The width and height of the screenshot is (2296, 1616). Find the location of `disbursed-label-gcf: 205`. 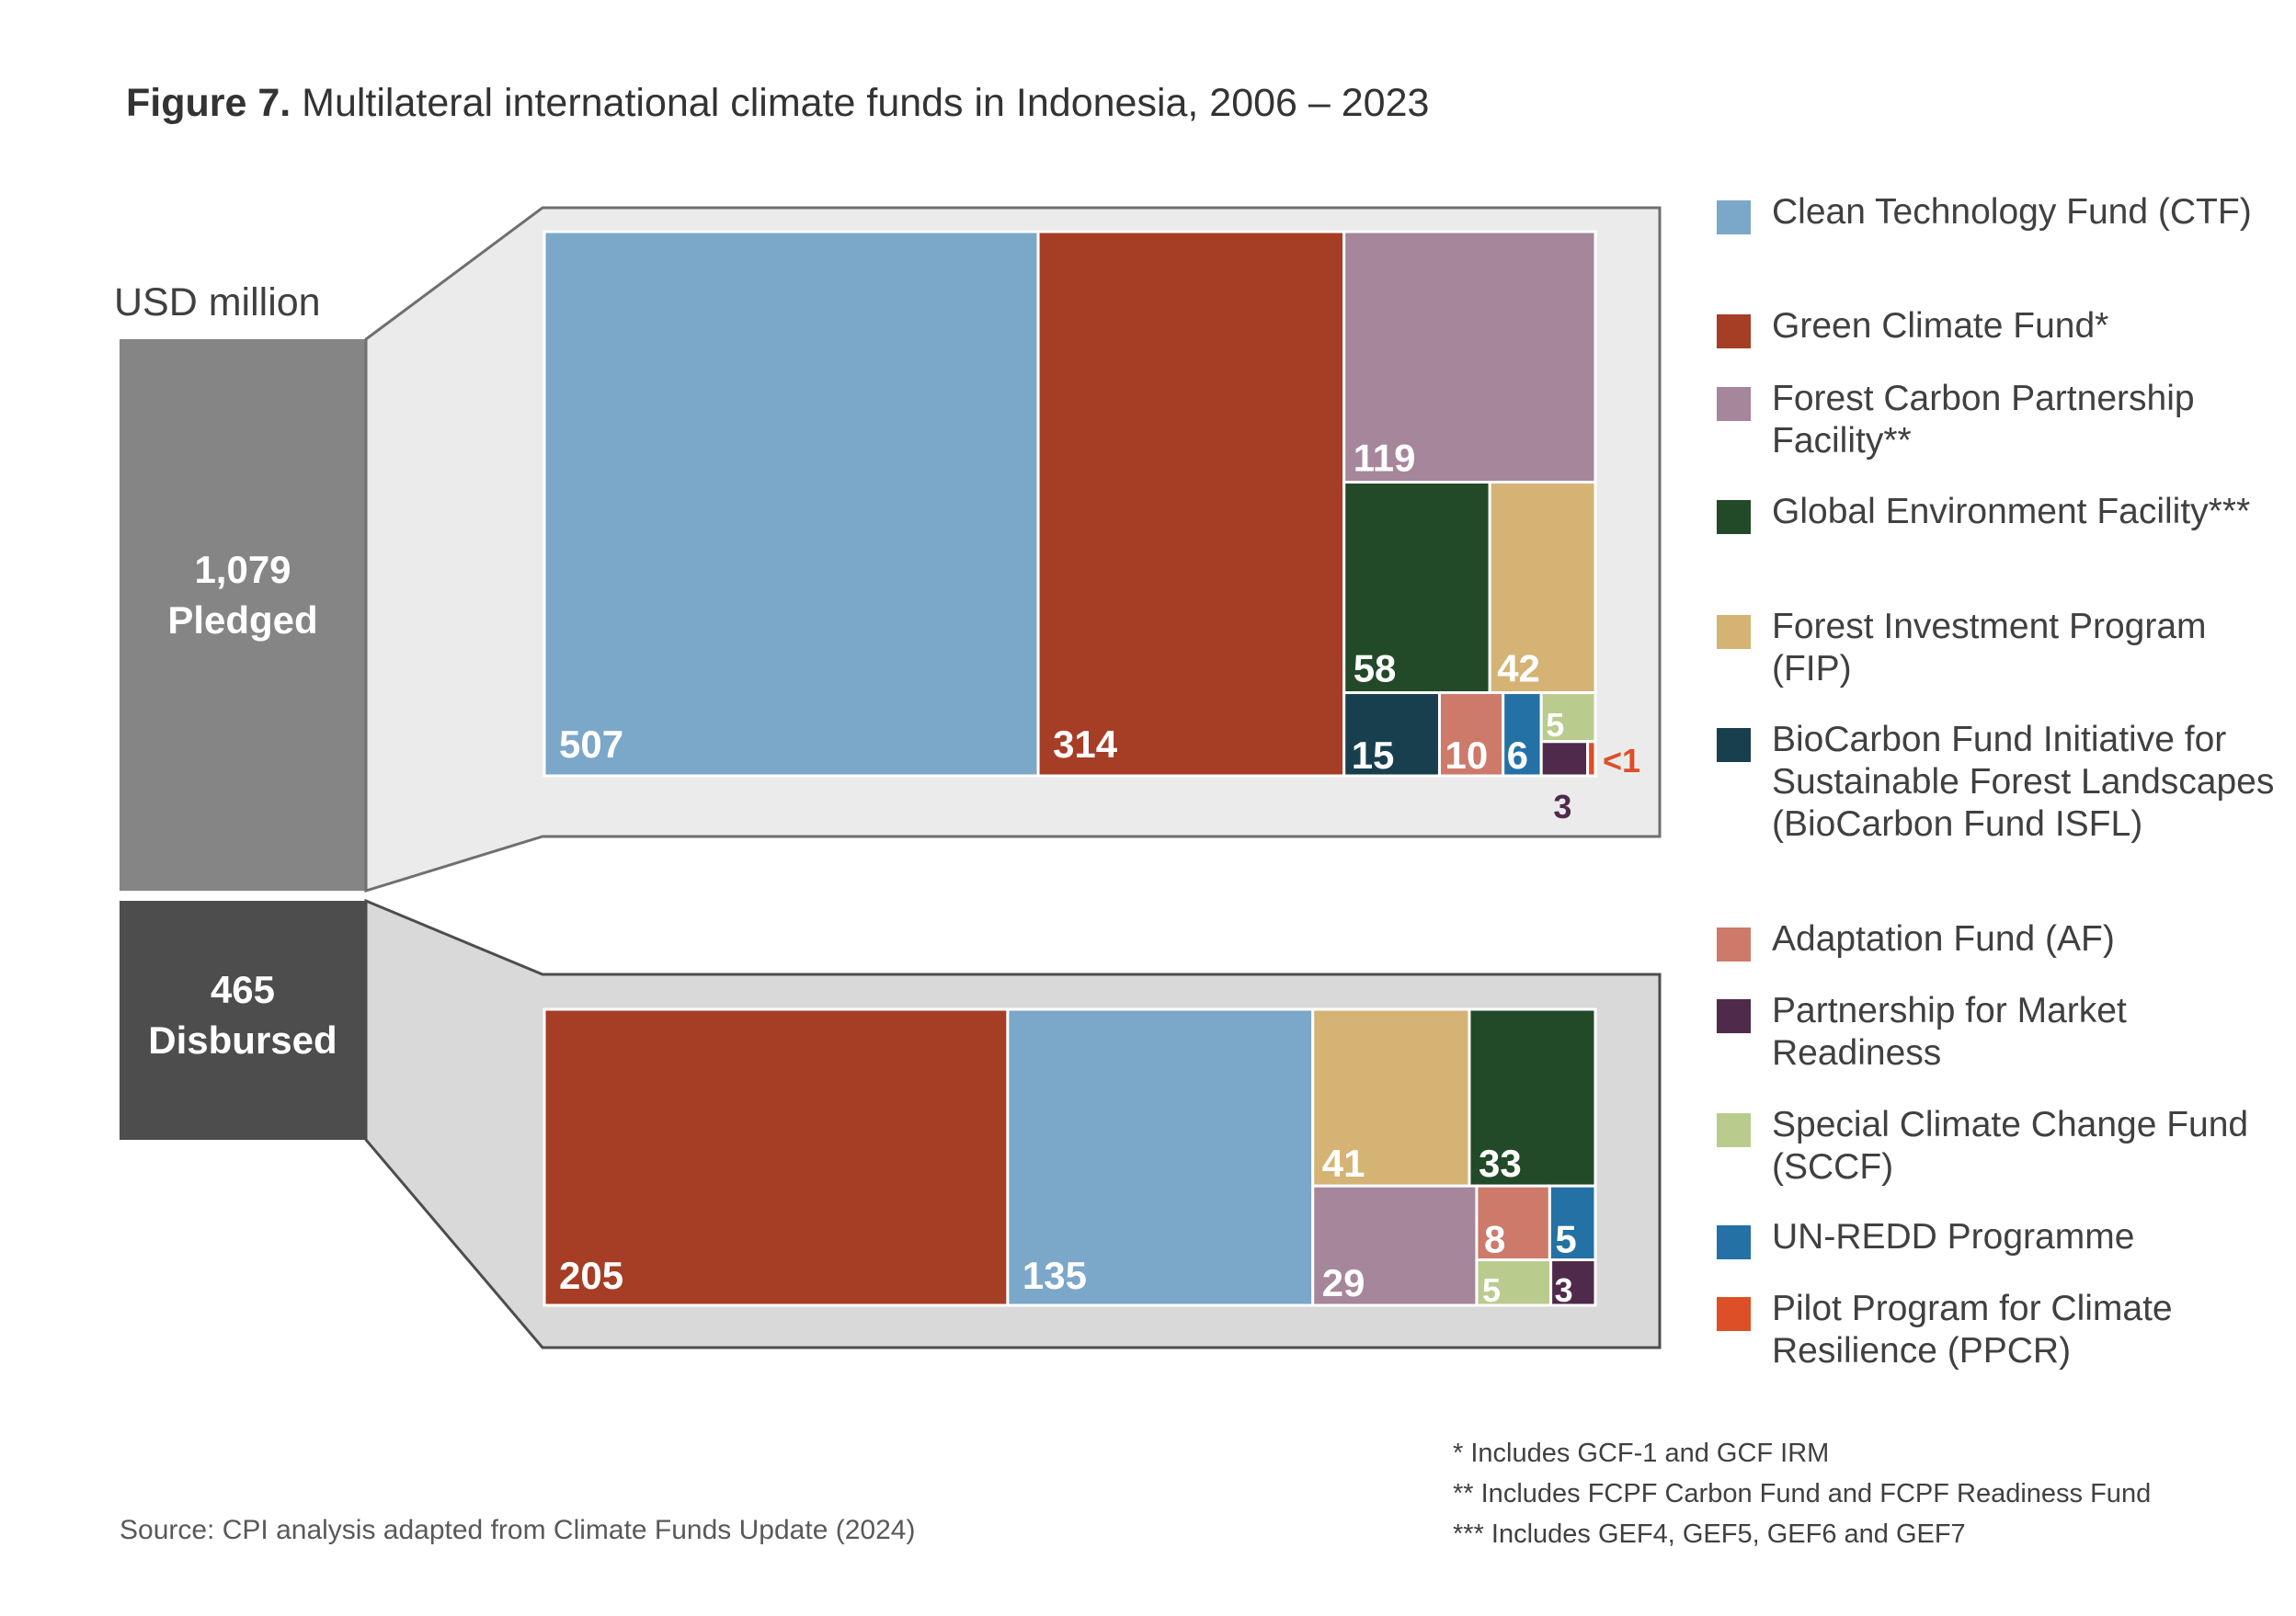

disbursed-label-gcf: 205 is located at coordinates (591, 1275).